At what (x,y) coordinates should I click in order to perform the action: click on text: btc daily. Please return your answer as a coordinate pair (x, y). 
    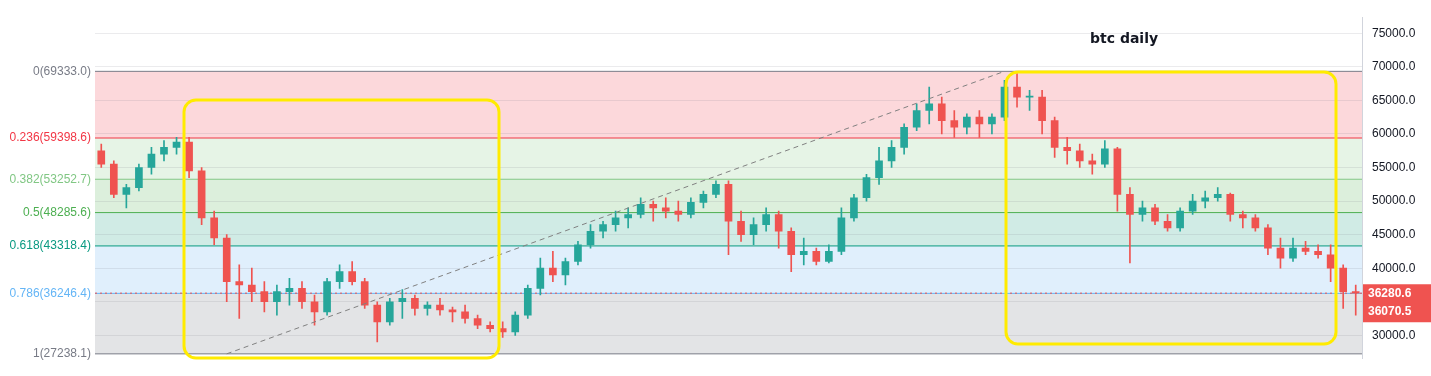
    Looking at the image, I should click on (1124, 38).